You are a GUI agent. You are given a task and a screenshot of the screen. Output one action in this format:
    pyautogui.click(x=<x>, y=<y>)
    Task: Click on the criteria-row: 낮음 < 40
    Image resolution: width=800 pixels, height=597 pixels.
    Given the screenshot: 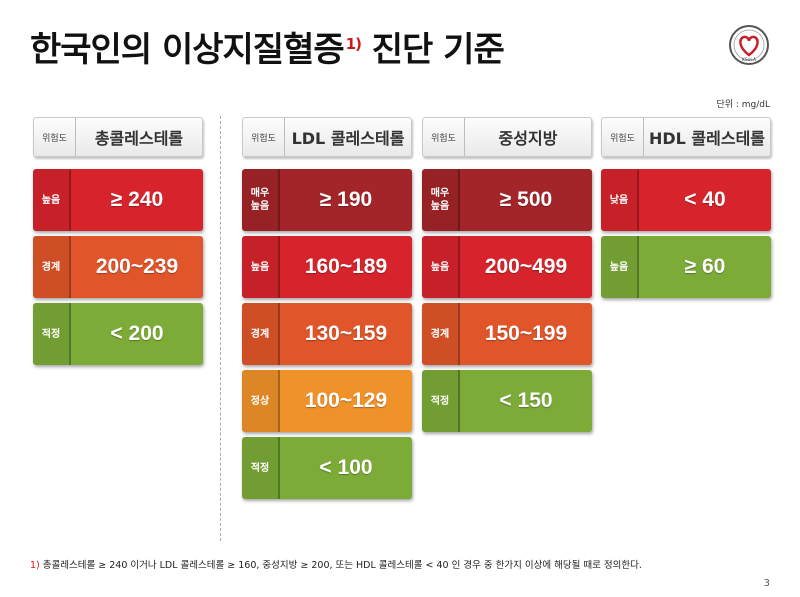 What is the action you would take?
    pyautogui.click(x=686, y=200)
    